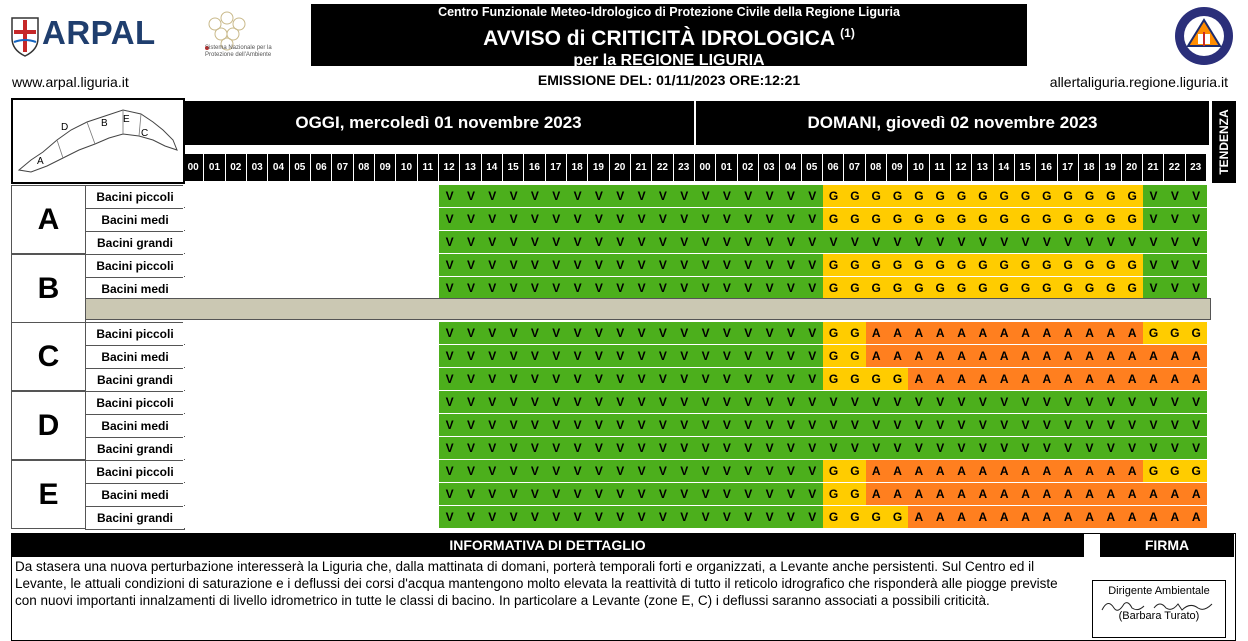 This screenshot has width=1248, height=641. What do you see at coordinates (1138, 82) in the screenshot?
I see `website-link-allerta: allertaliguria.regione.liguria.it` at bounding box center [1138, 82].